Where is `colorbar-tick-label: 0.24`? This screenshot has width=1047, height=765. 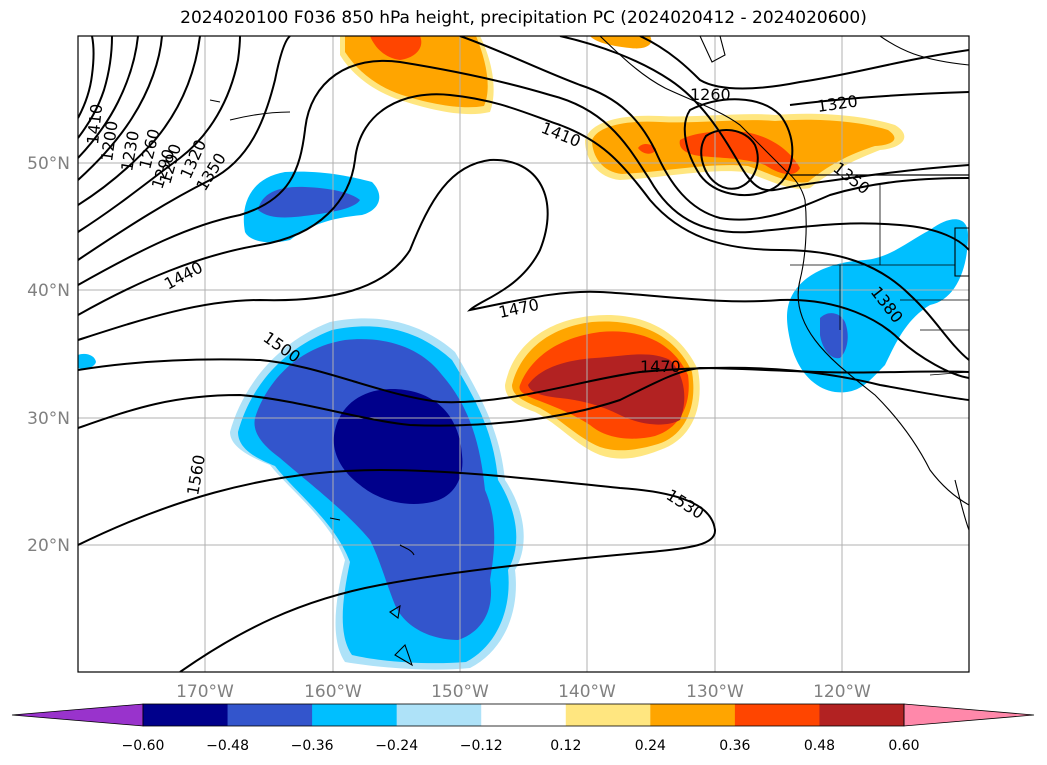
colorbar-tick-label: 0.24 is located at coordinates (650, 746).